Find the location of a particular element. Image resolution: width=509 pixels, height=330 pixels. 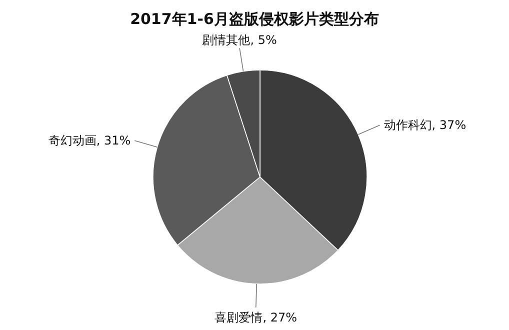

slice-label: 剧情其他, 5% is located at coordinates (239, 40).